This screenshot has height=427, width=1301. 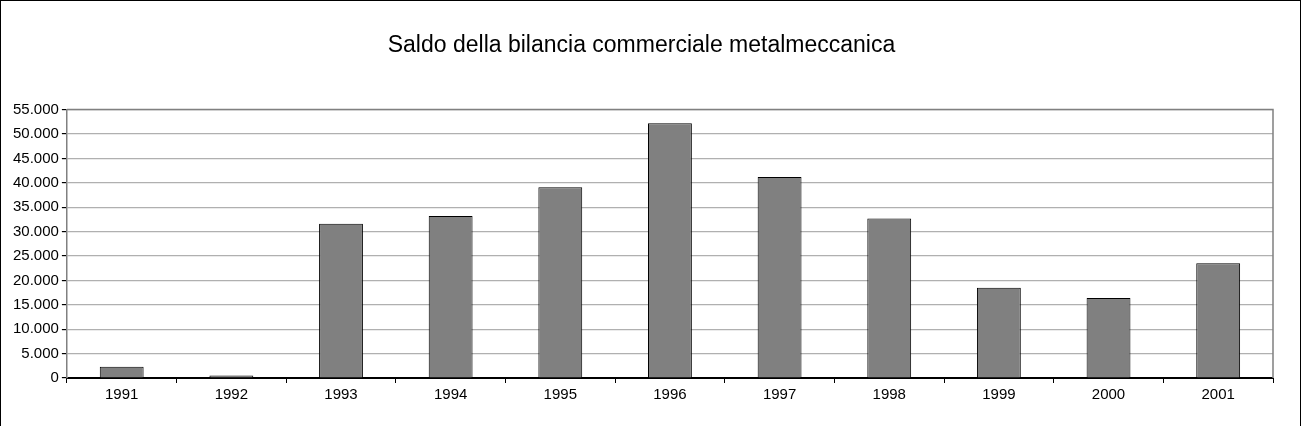 What do you see at coordinates (35, 279) in the screenshot?
I see `y-tick-label: 20.000` at bounding box center [35, 279].